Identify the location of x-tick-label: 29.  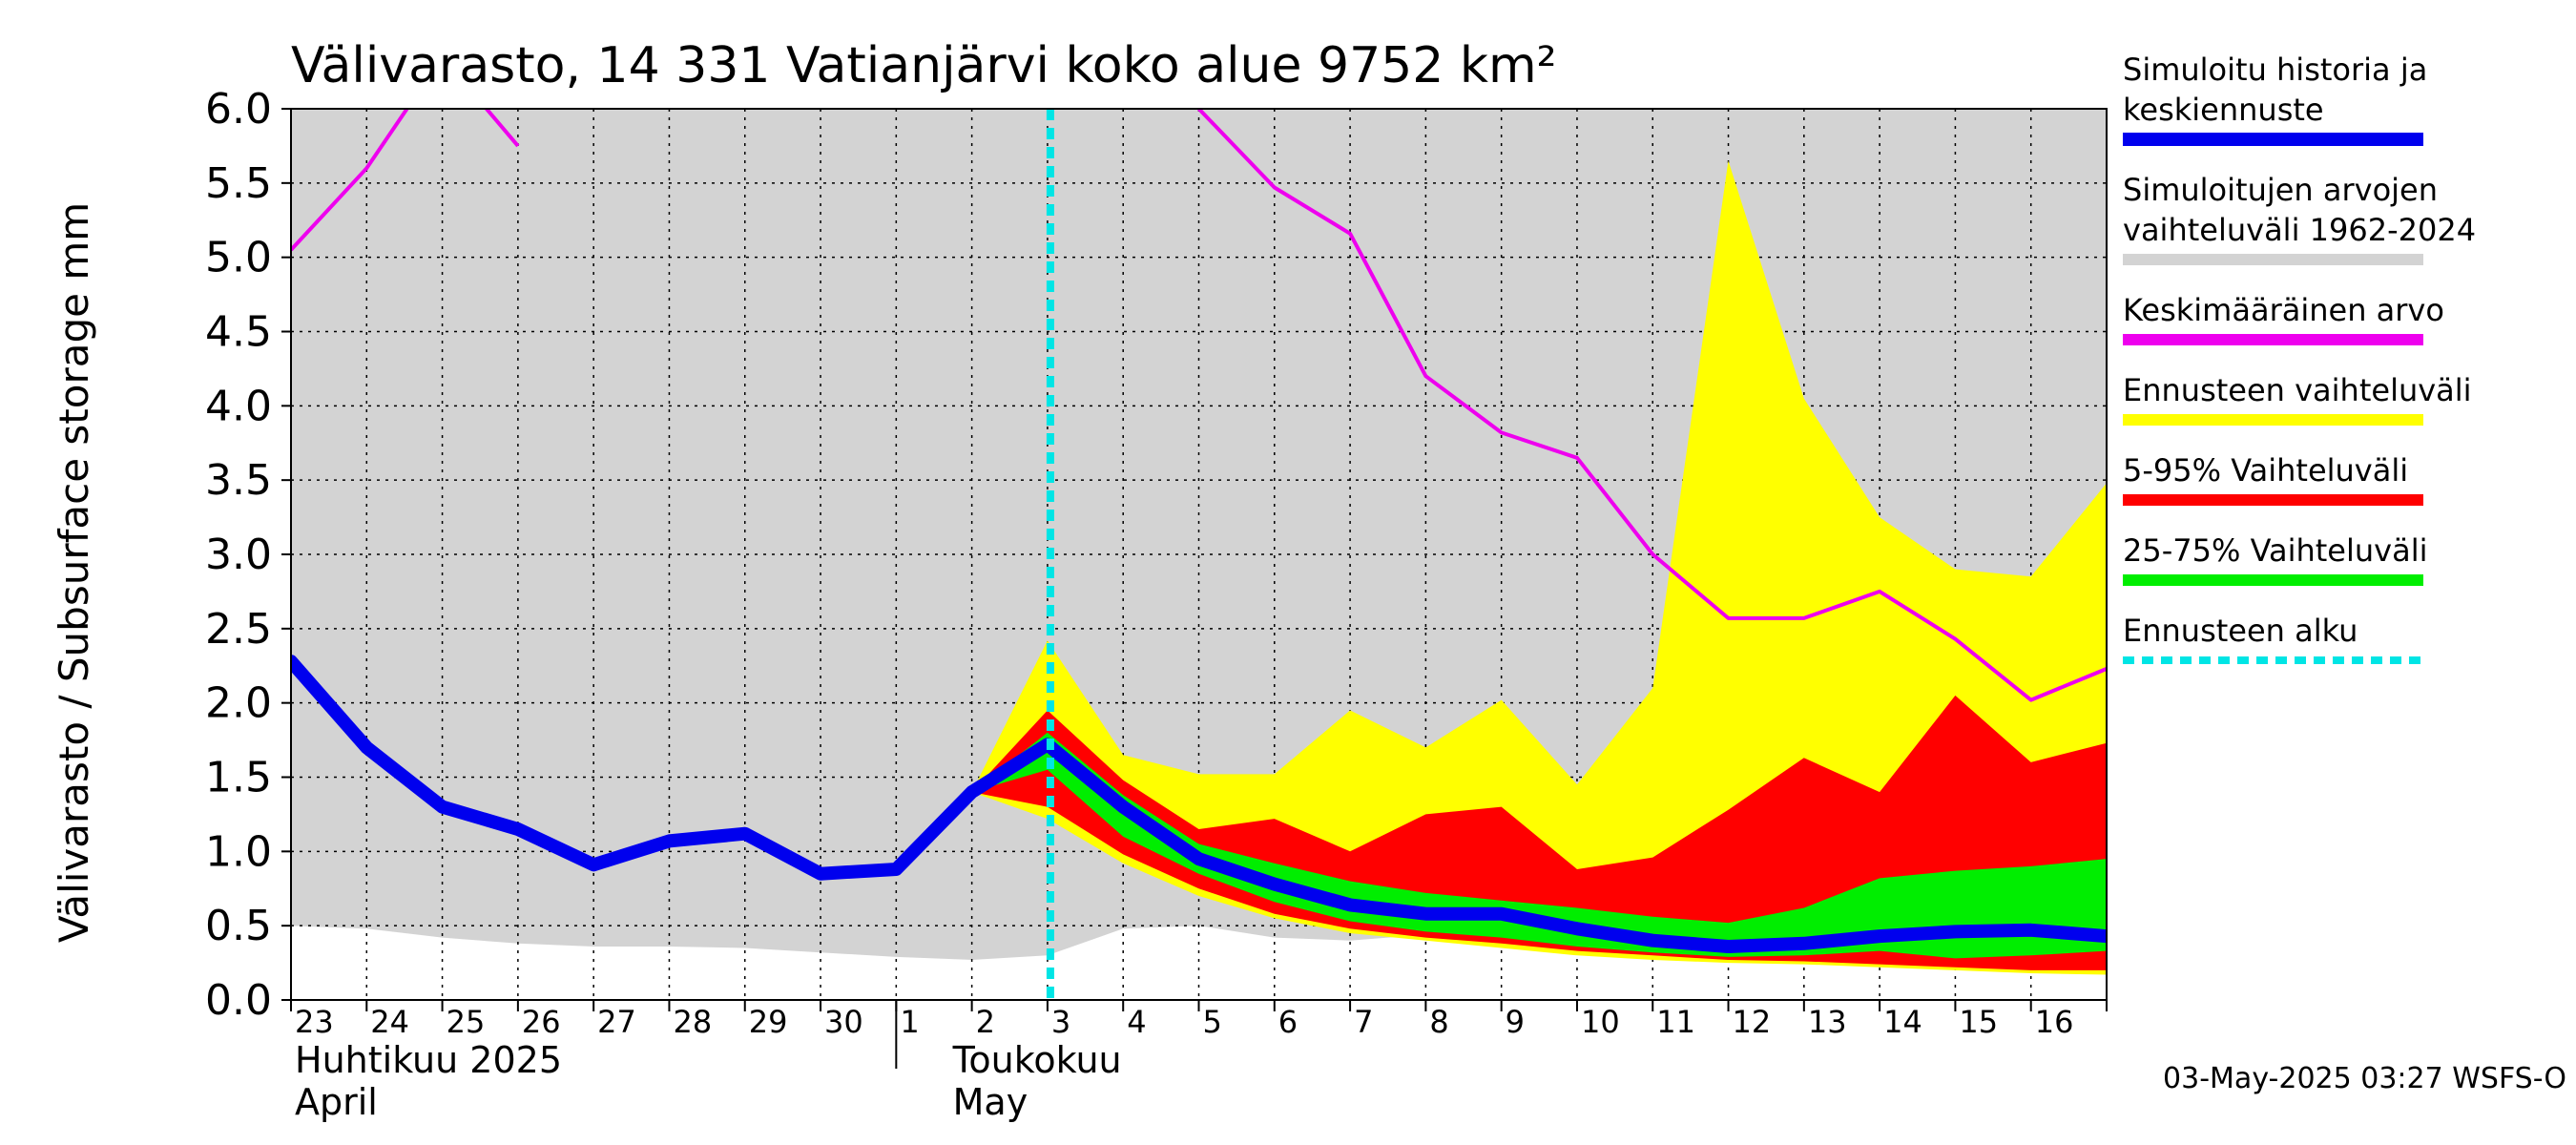
(768, 1022).